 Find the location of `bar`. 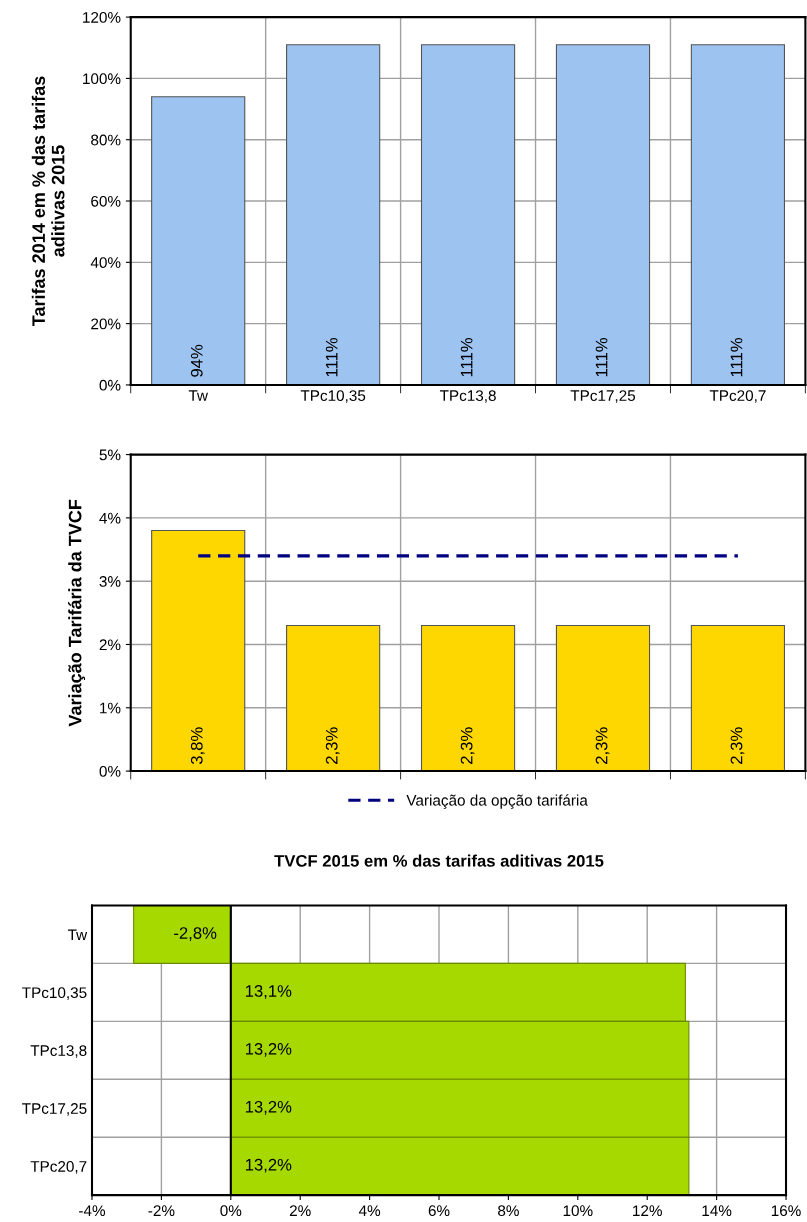

bar is located at coordinates (182, 934).